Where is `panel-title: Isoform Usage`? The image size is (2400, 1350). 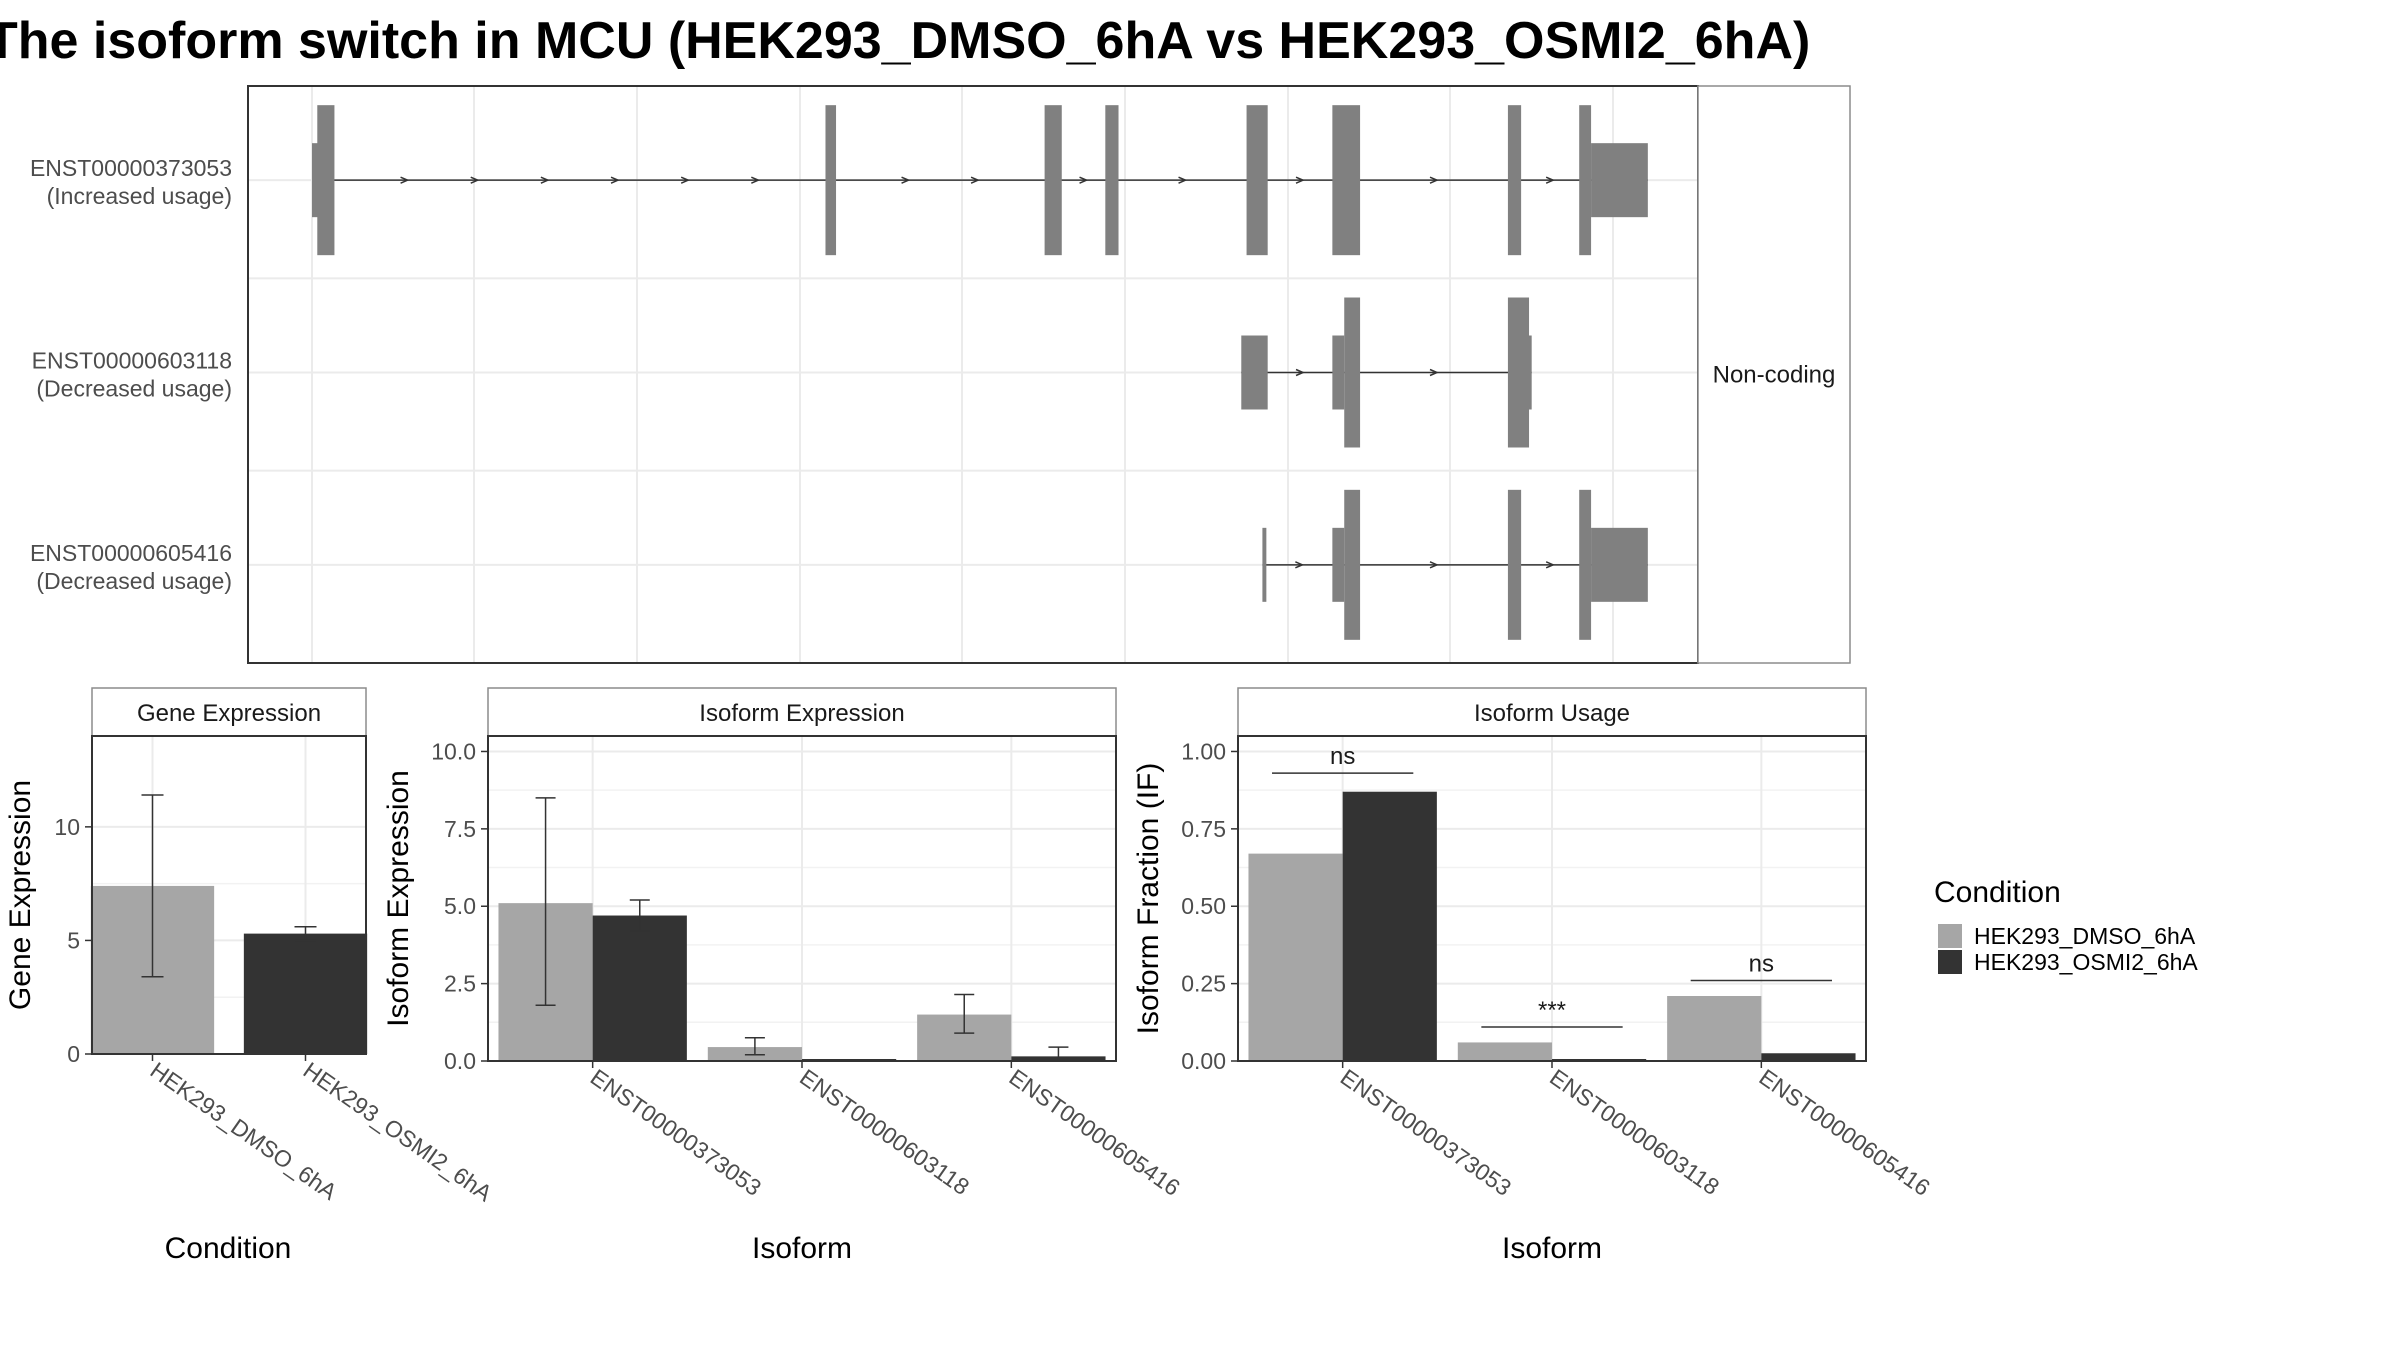
panel-title: Isoform Usage is located at coordinates (1552, 713).